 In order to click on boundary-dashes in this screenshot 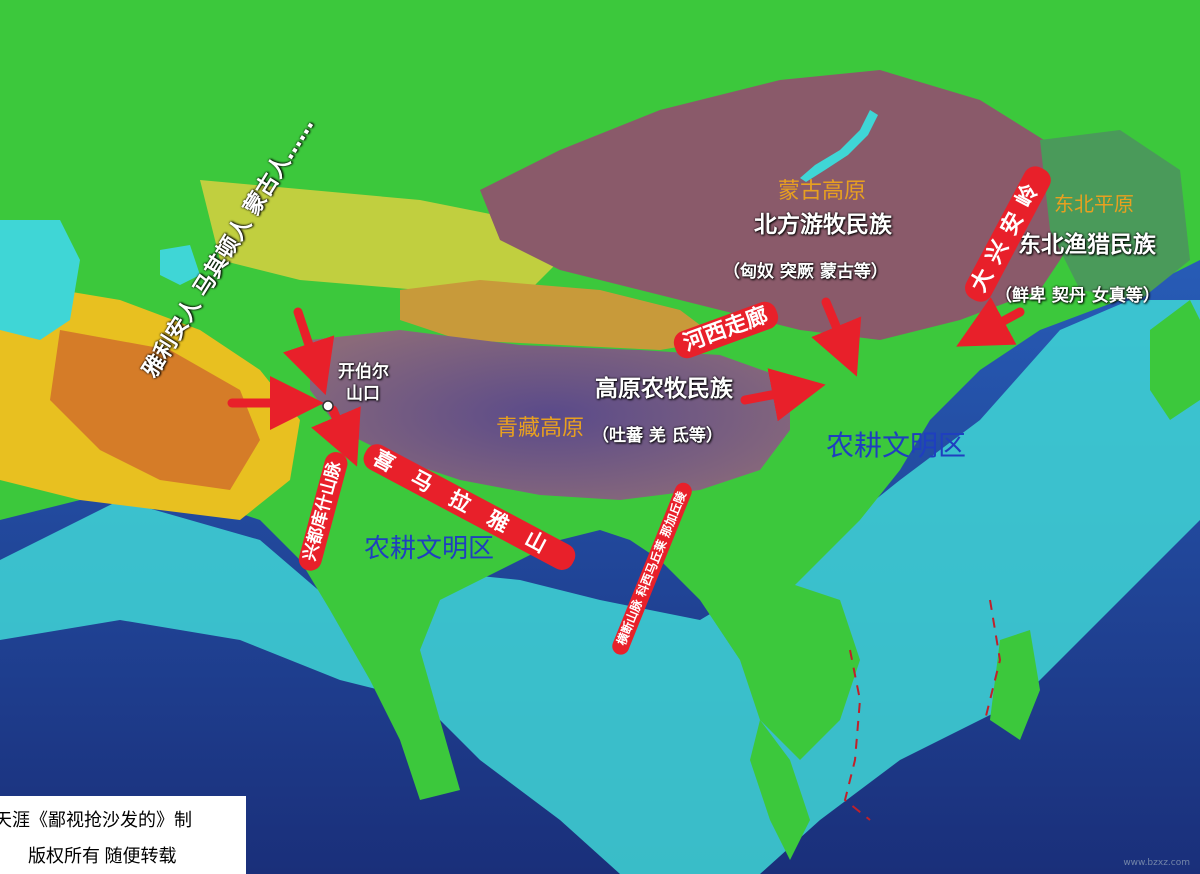, I will do `click(857, 735)`.